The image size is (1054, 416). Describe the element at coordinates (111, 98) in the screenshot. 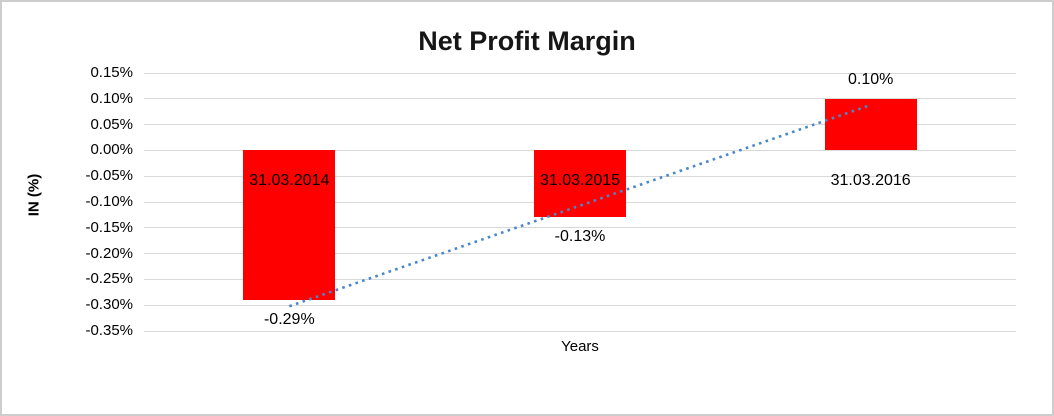

I see `y-axis-tick-label: 0.10%` at that location.